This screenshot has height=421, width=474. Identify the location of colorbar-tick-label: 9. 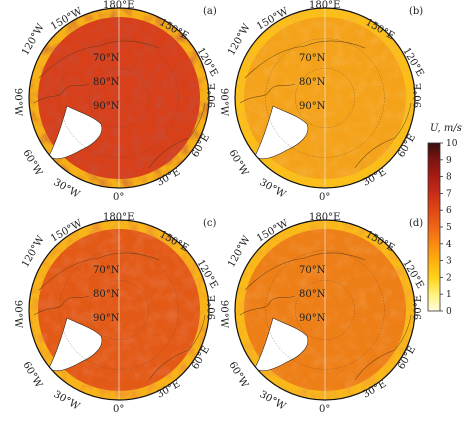
(449, 161).